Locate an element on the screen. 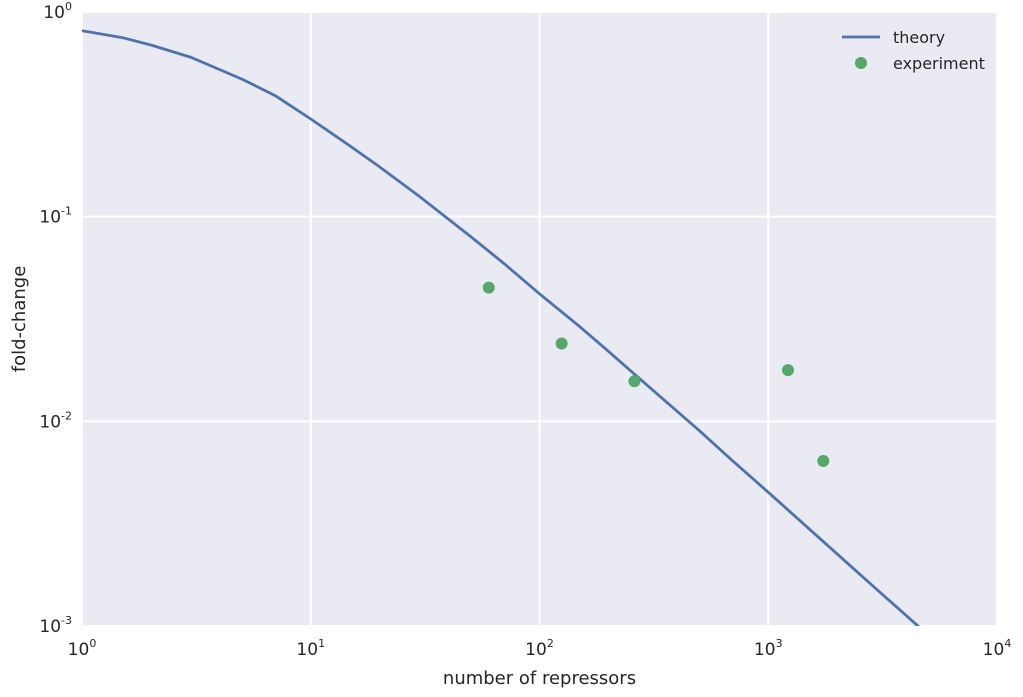 The image size is (1023, 697). legend-experiment-label: experiment is located at coordinates (939, 63).